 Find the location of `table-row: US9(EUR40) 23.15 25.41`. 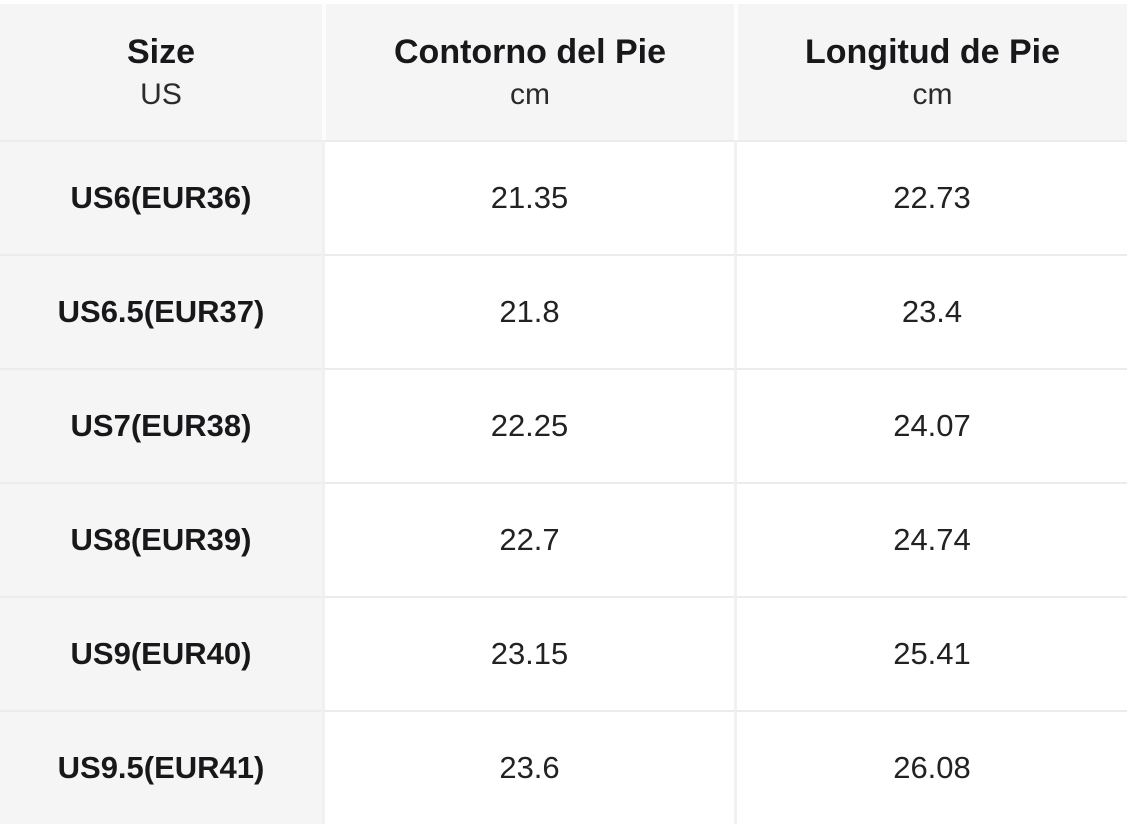

table-row: US9(EUR40) 23.15 25.41 is located at coordinates (563, 653).